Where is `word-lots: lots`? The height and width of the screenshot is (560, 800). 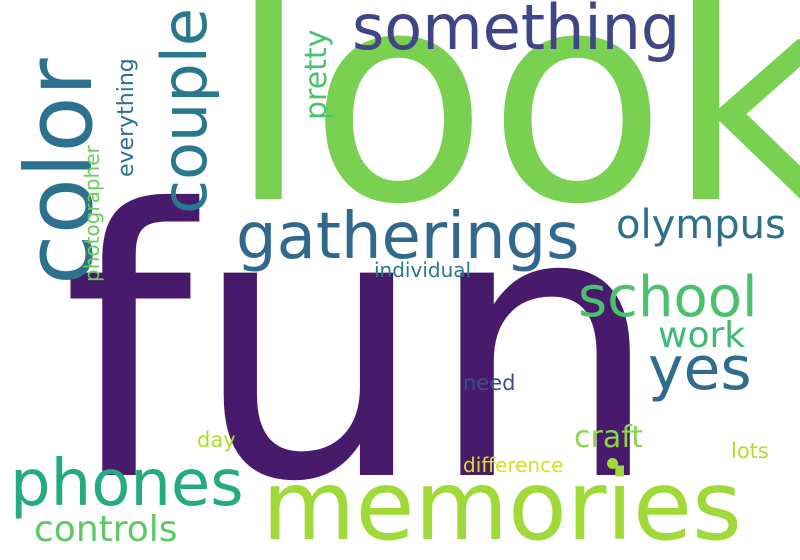
word-lots: lots is located at coordinates (750, 451).